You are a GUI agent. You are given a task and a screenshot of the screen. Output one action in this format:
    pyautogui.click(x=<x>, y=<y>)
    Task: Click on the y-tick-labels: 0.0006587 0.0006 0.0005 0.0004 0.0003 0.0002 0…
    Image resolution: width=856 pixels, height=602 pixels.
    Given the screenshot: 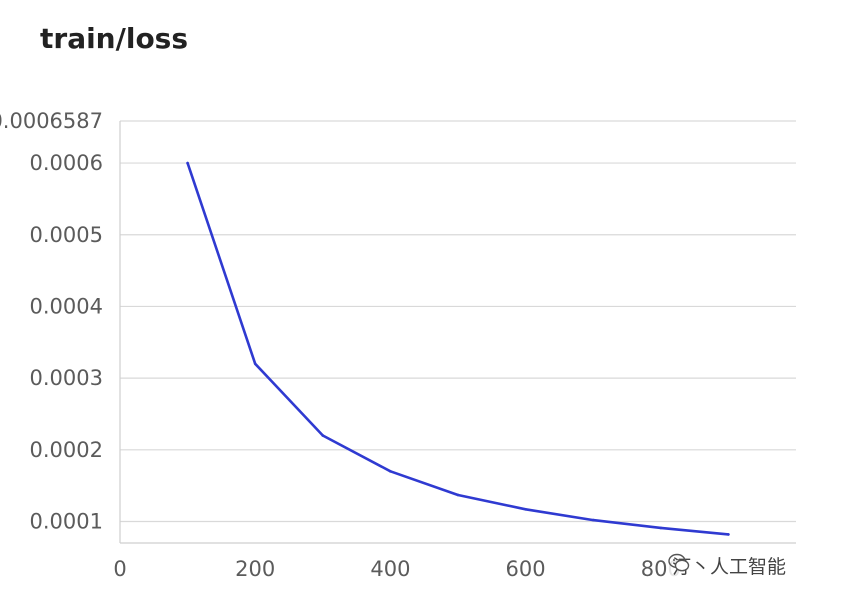 What is the action you would take?
    pyautogui.click(x=51, y=321)
    